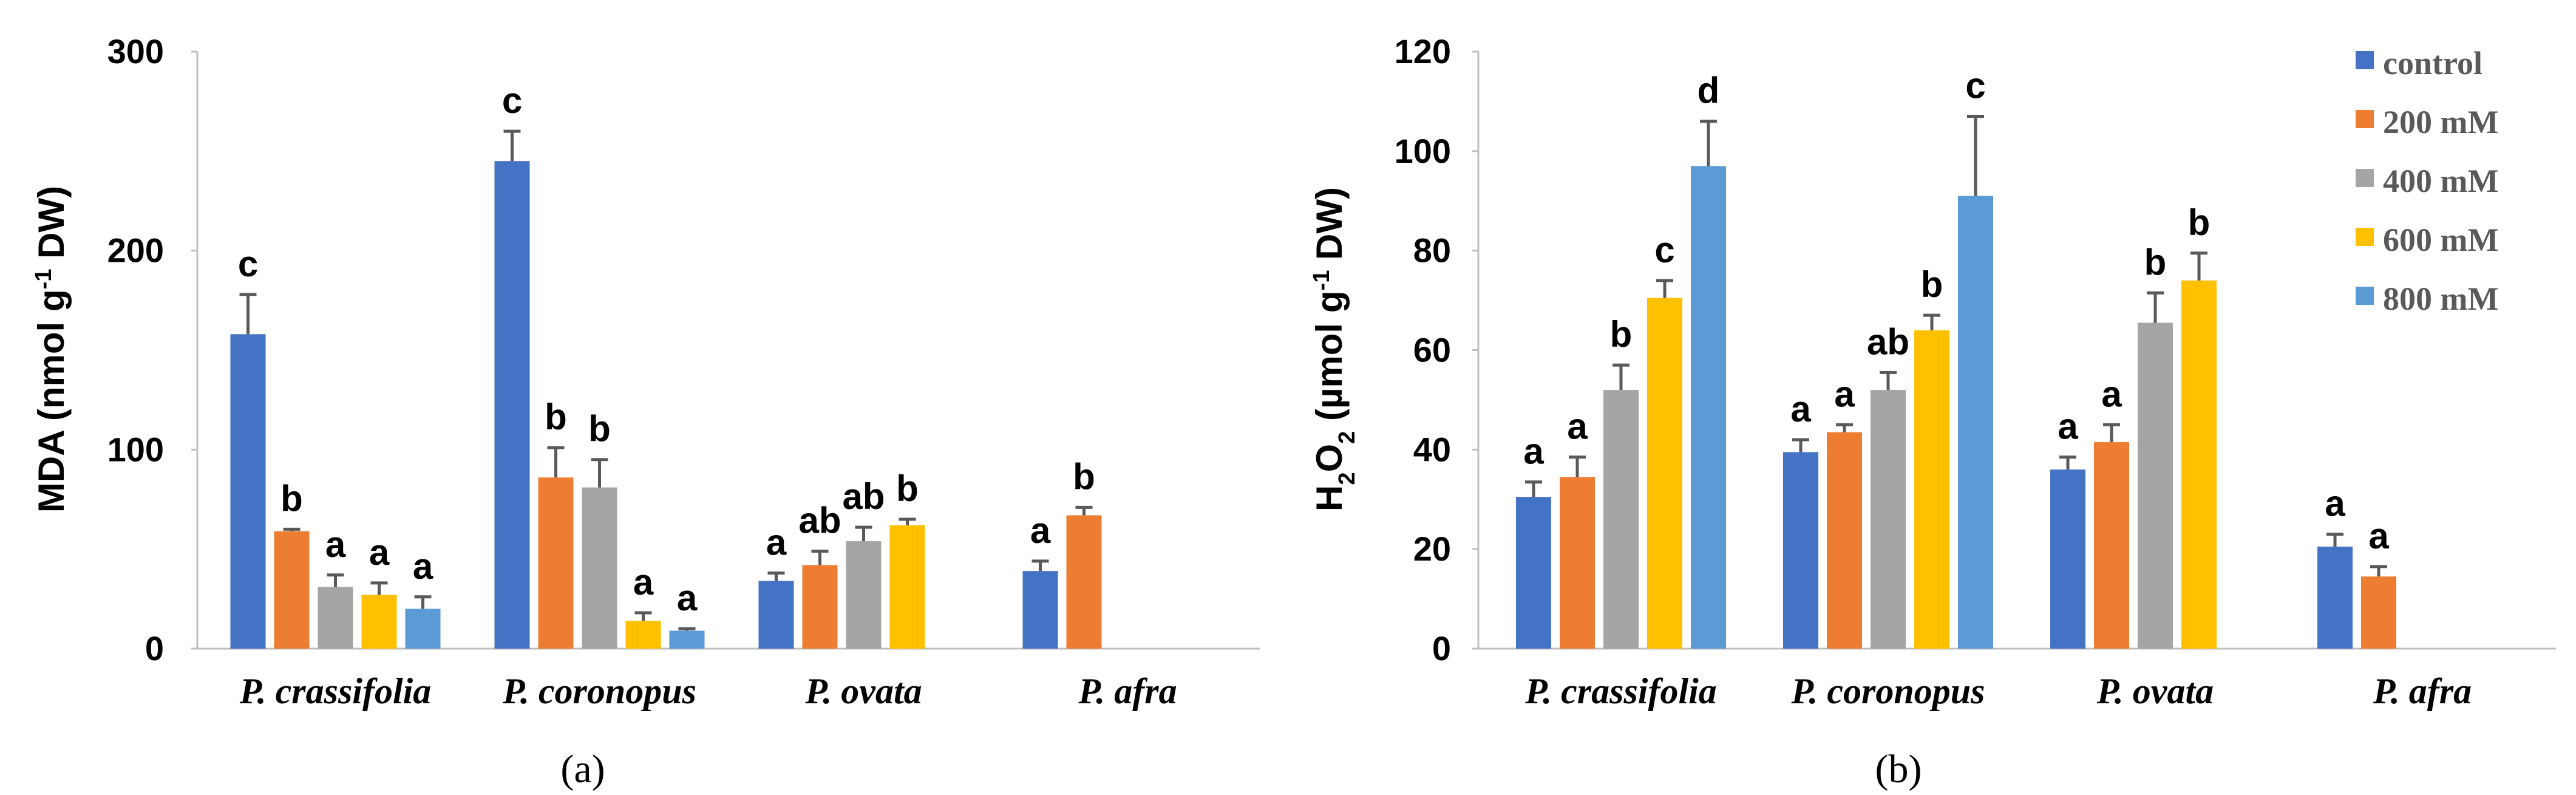 This screenshot has width=2576, height=795. I want to click on y-axis-label-mda: MDA (nmol g-1 DW), so click(51, 350).